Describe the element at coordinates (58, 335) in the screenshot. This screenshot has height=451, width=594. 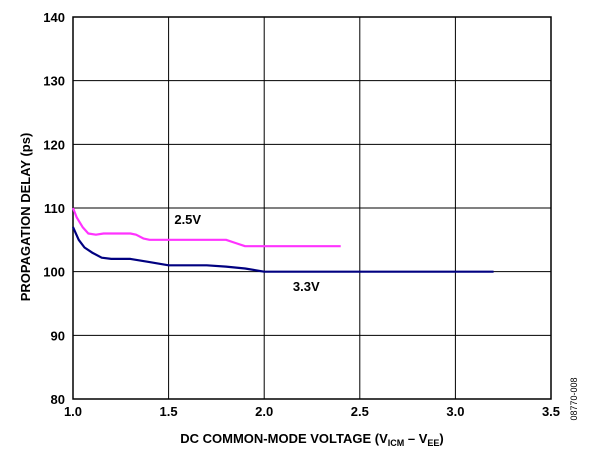
I see `y-tick-label: 90` at that location.